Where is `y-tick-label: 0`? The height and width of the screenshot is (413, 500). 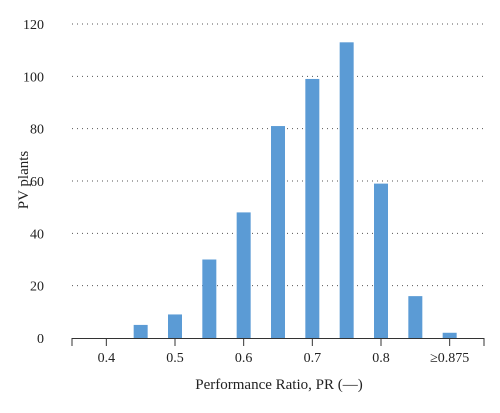 y-tick-label: 0 is located at coordinates (40, 339).